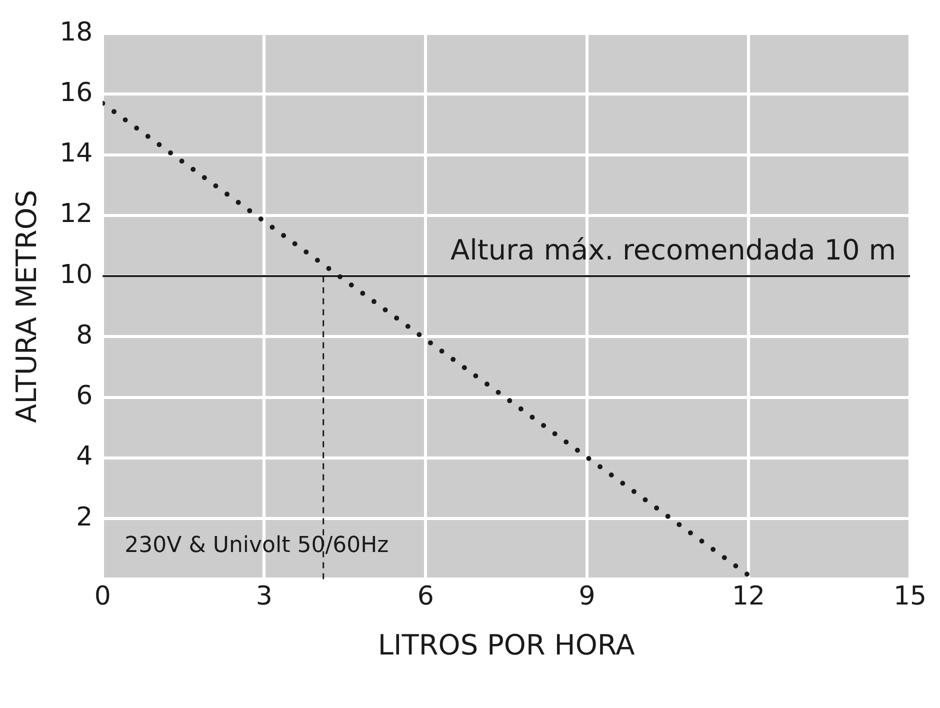  What do you see at coordinates (84, 517) in the screenshot?
I see `y-tick-label: 2` at bounding box center [84, 517].